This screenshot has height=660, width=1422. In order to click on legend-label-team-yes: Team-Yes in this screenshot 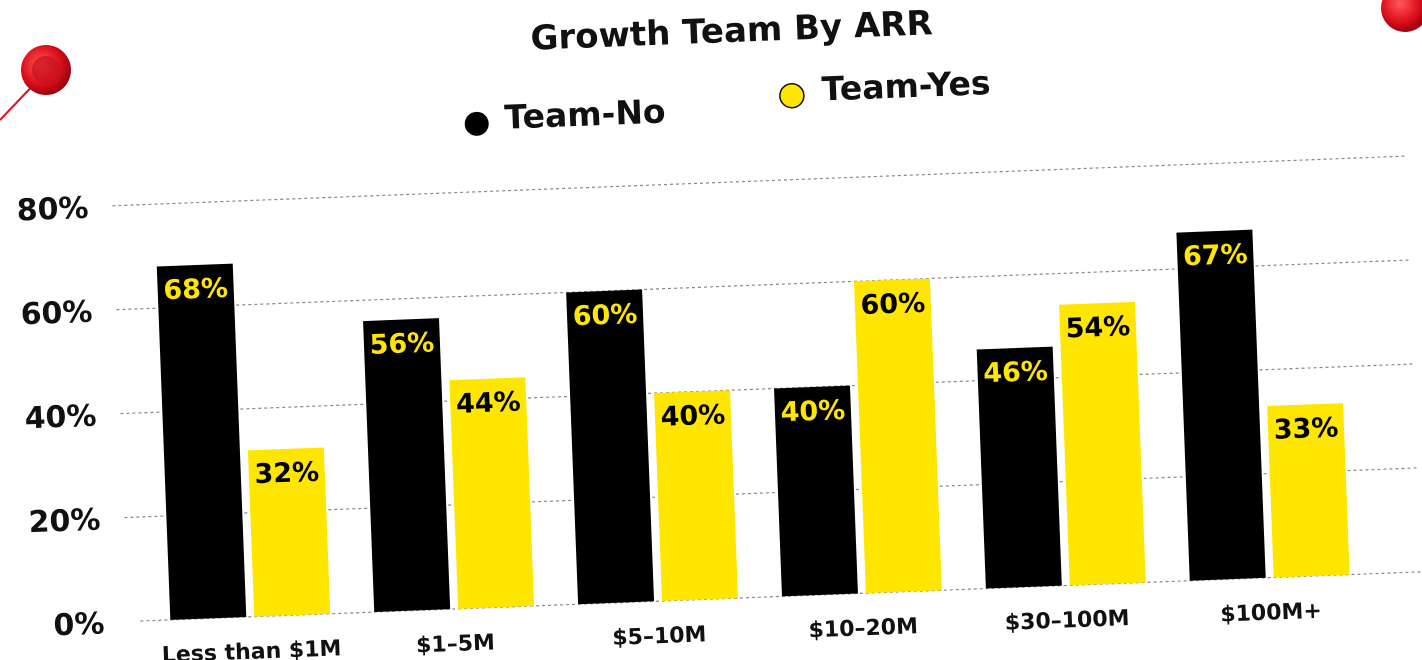, I will do `click(906, 85)`.